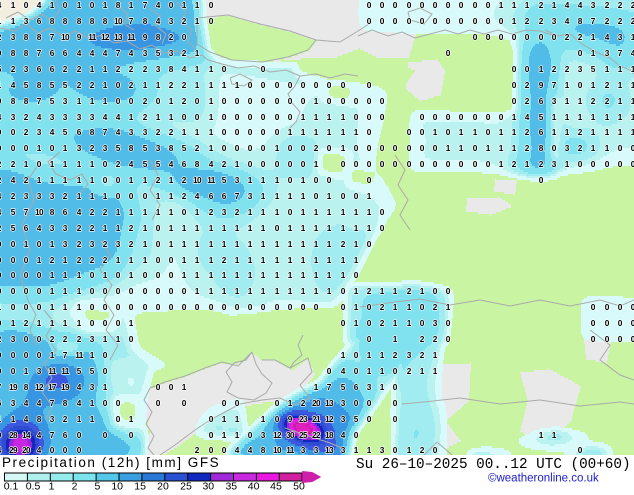  What do you see at coordinates (140, 486) in the screenshot?
I see `svg-text: 15` at bounding box center [140, 486].